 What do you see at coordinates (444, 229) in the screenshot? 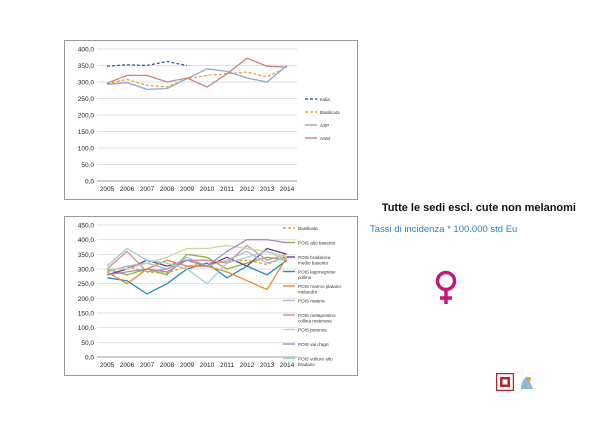
I see `slide-subtitle: Tassi di incidenza * 100.000 std Eu` at bounding box center [444, 229].